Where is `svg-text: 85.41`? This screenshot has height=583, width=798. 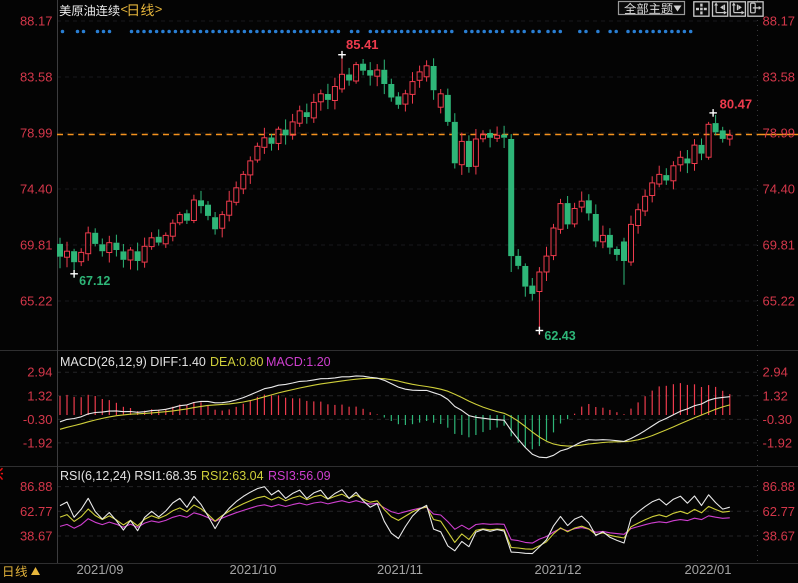
svg-text: 85.41 is located at coordinates (362, 44).